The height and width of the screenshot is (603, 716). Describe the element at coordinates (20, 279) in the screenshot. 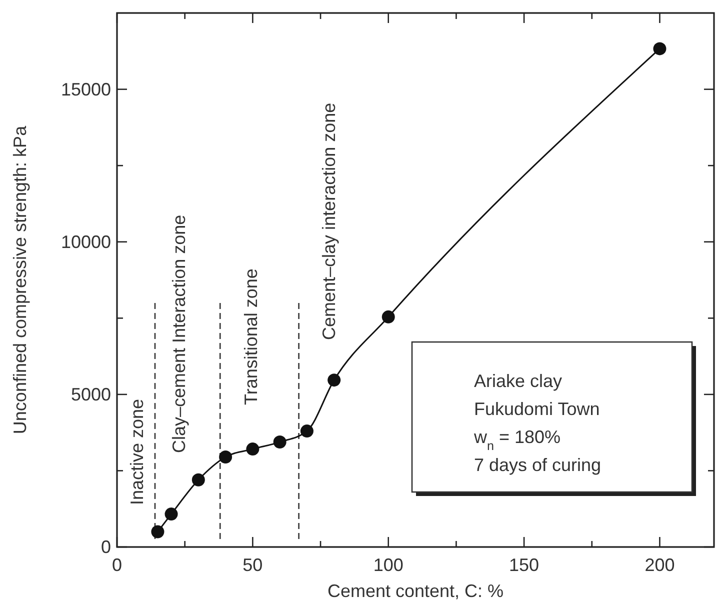

I see `y-axis-title: Unconfined compressive strength: kPa` at that location.